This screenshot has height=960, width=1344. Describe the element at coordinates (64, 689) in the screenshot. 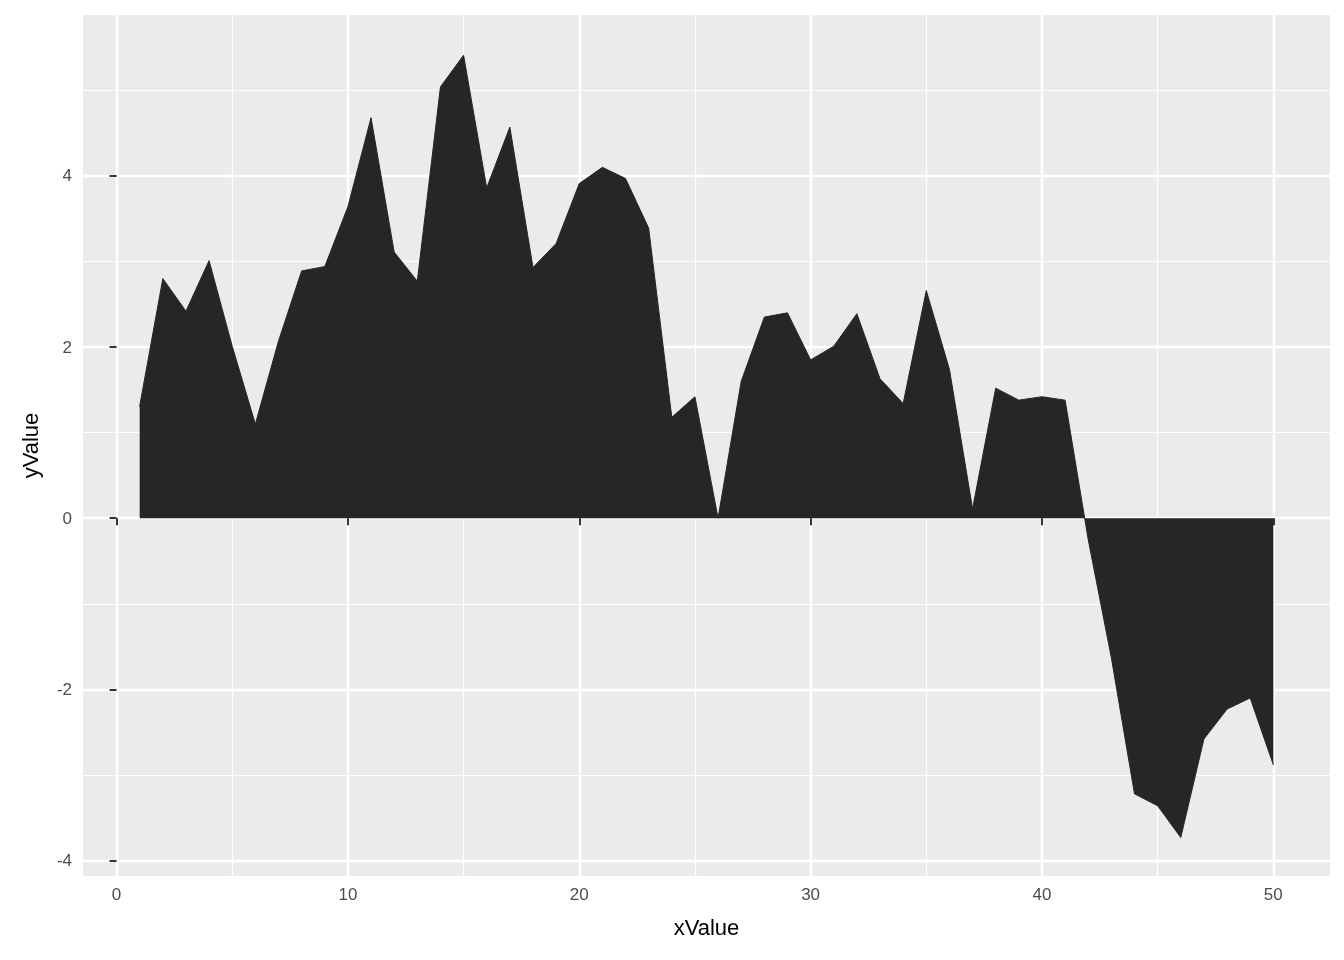

I see `y-tick-label: -2` at that location.